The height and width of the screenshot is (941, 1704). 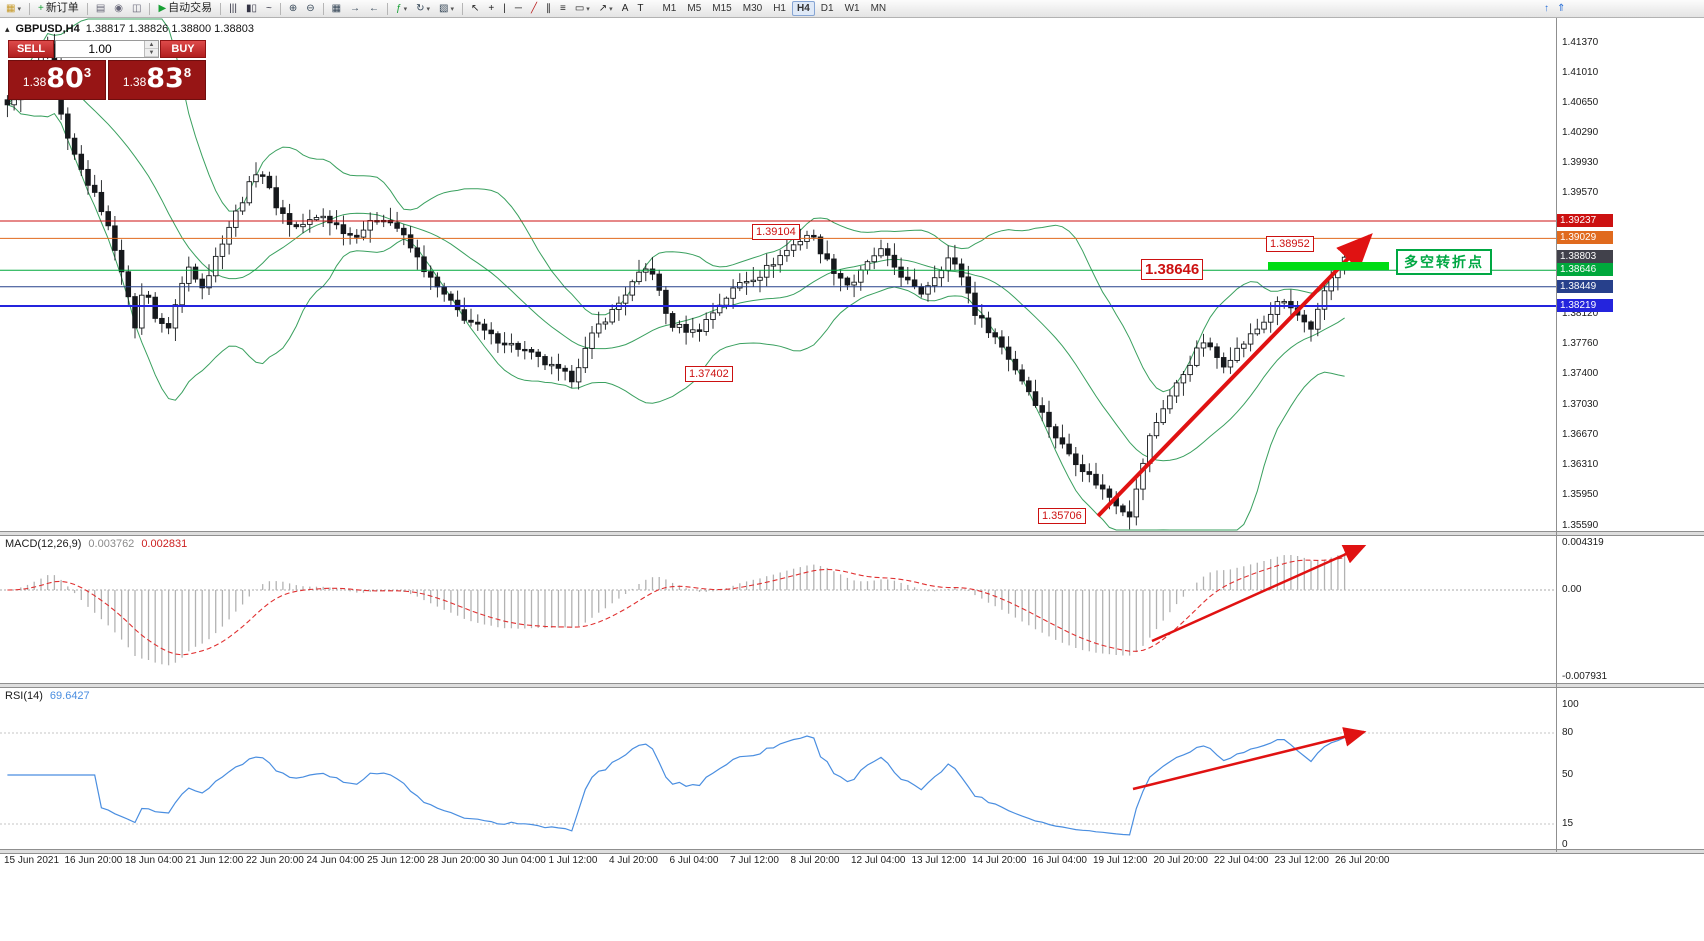 I want to click on print-preview-button: ◉, so click(x=118, y=8).